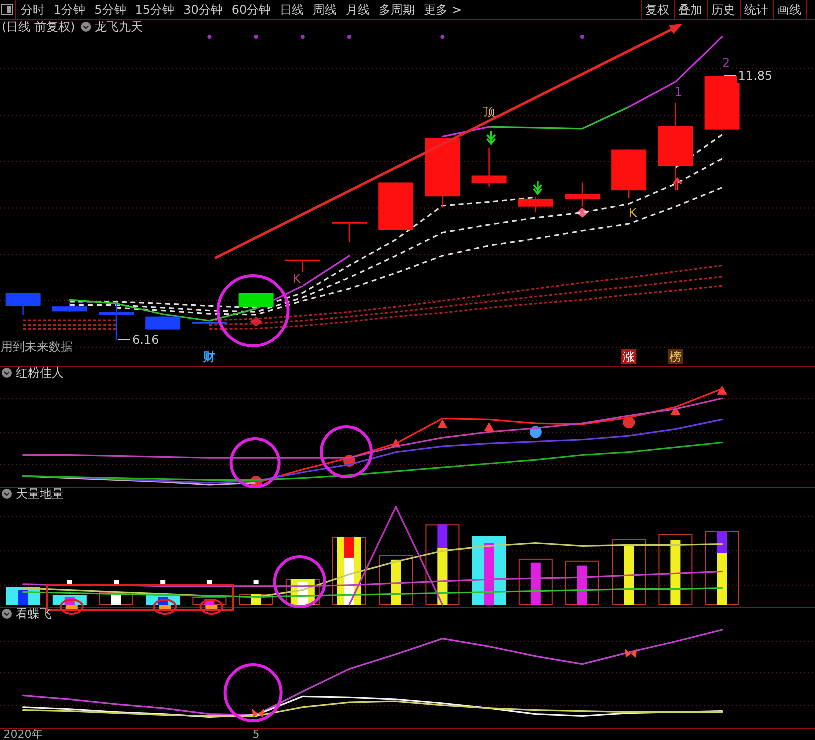 This screenshot has height=740, width=815. What do you see at coordinates (110, 10) in the screenshot?
I see `text: 5分钟` at bounding box center [110, 10].